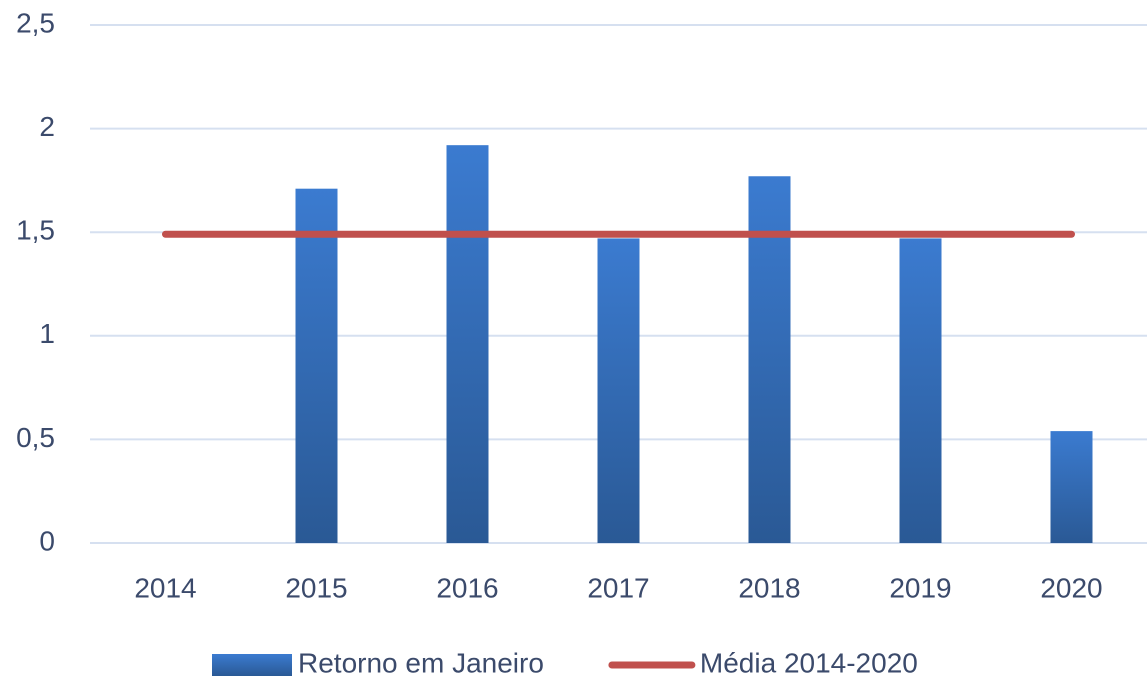 Image resolution: width=1147 pixels, height=683 pixels. What do you see at coordinates (35, 437) in the screenshot?
I see `y-tick-label: 0,5` at bounding box center [35, 437].